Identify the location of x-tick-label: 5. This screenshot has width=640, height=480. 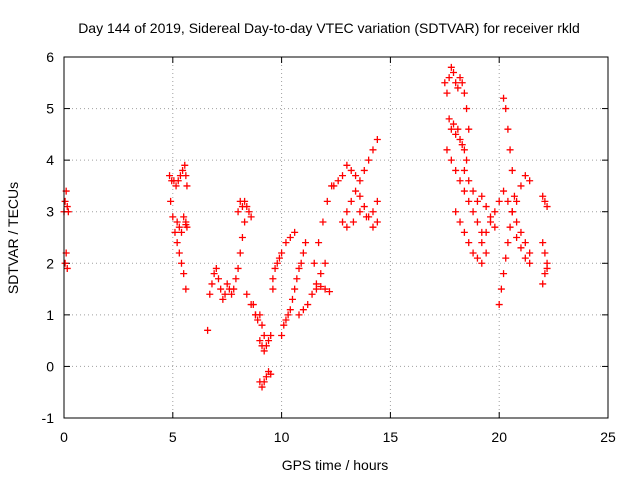
(173, 437).